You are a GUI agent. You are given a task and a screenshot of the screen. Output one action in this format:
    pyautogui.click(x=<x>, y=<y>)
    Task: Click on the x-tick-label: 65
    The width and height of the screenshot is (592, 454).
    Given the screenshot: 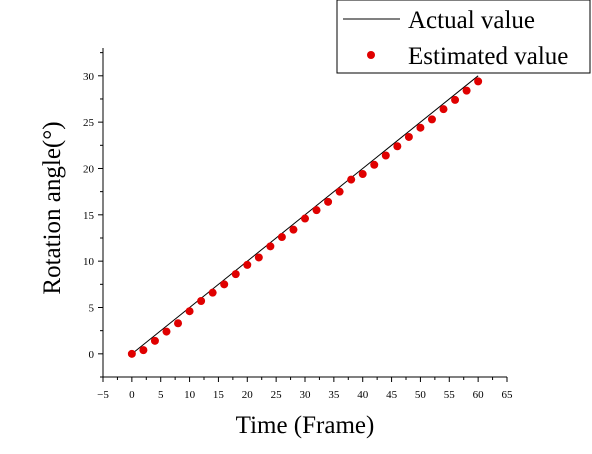 What is the action you would take?
    pyautogui.click(x=508, y=395)
    